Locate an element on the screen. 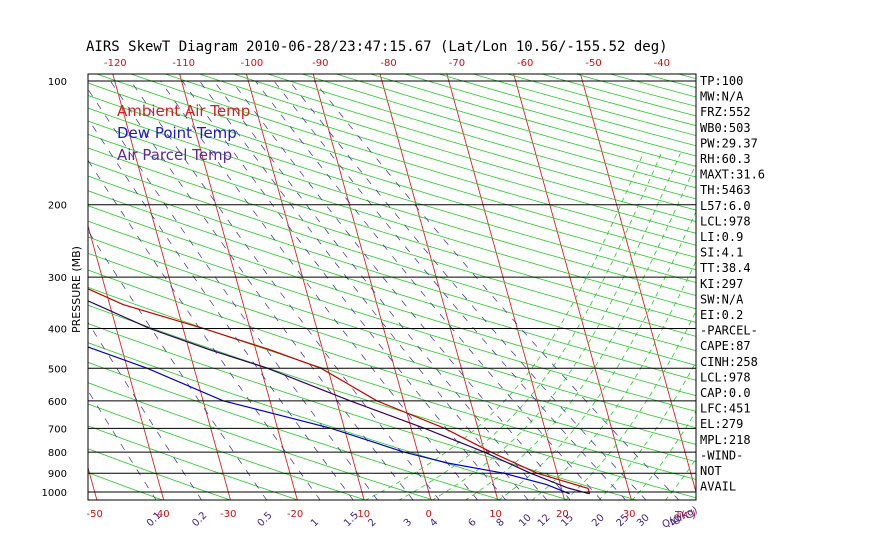 The width and height of the screenshot is (870, 560). mixing-ratio-label: 12 is located at coordinates (544, 520).